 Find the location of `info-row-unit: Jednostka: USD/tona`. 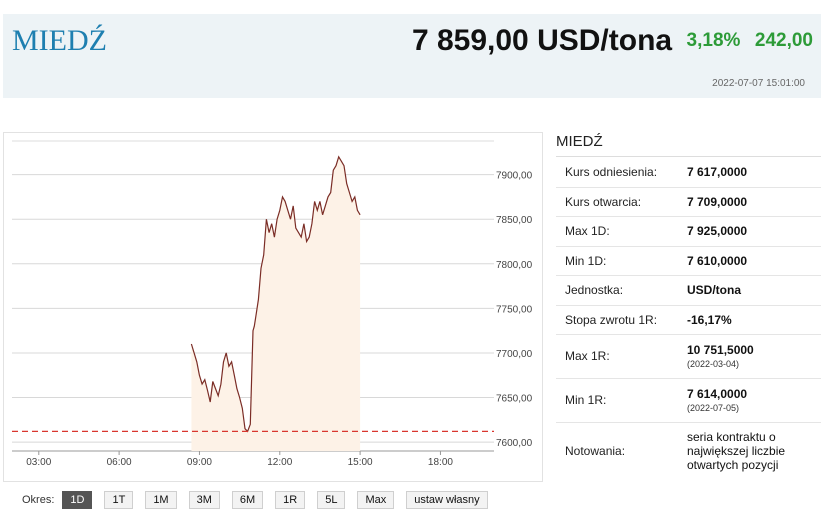

info-row-unit: Jednostka: USD/tona is located at coordinates (688, 290).